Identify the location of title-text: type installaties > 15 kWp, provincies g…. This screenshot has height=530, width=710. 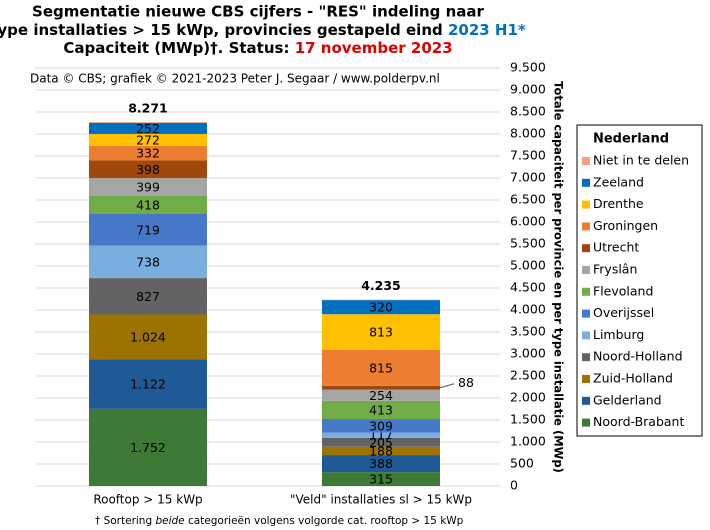
(224, 30).